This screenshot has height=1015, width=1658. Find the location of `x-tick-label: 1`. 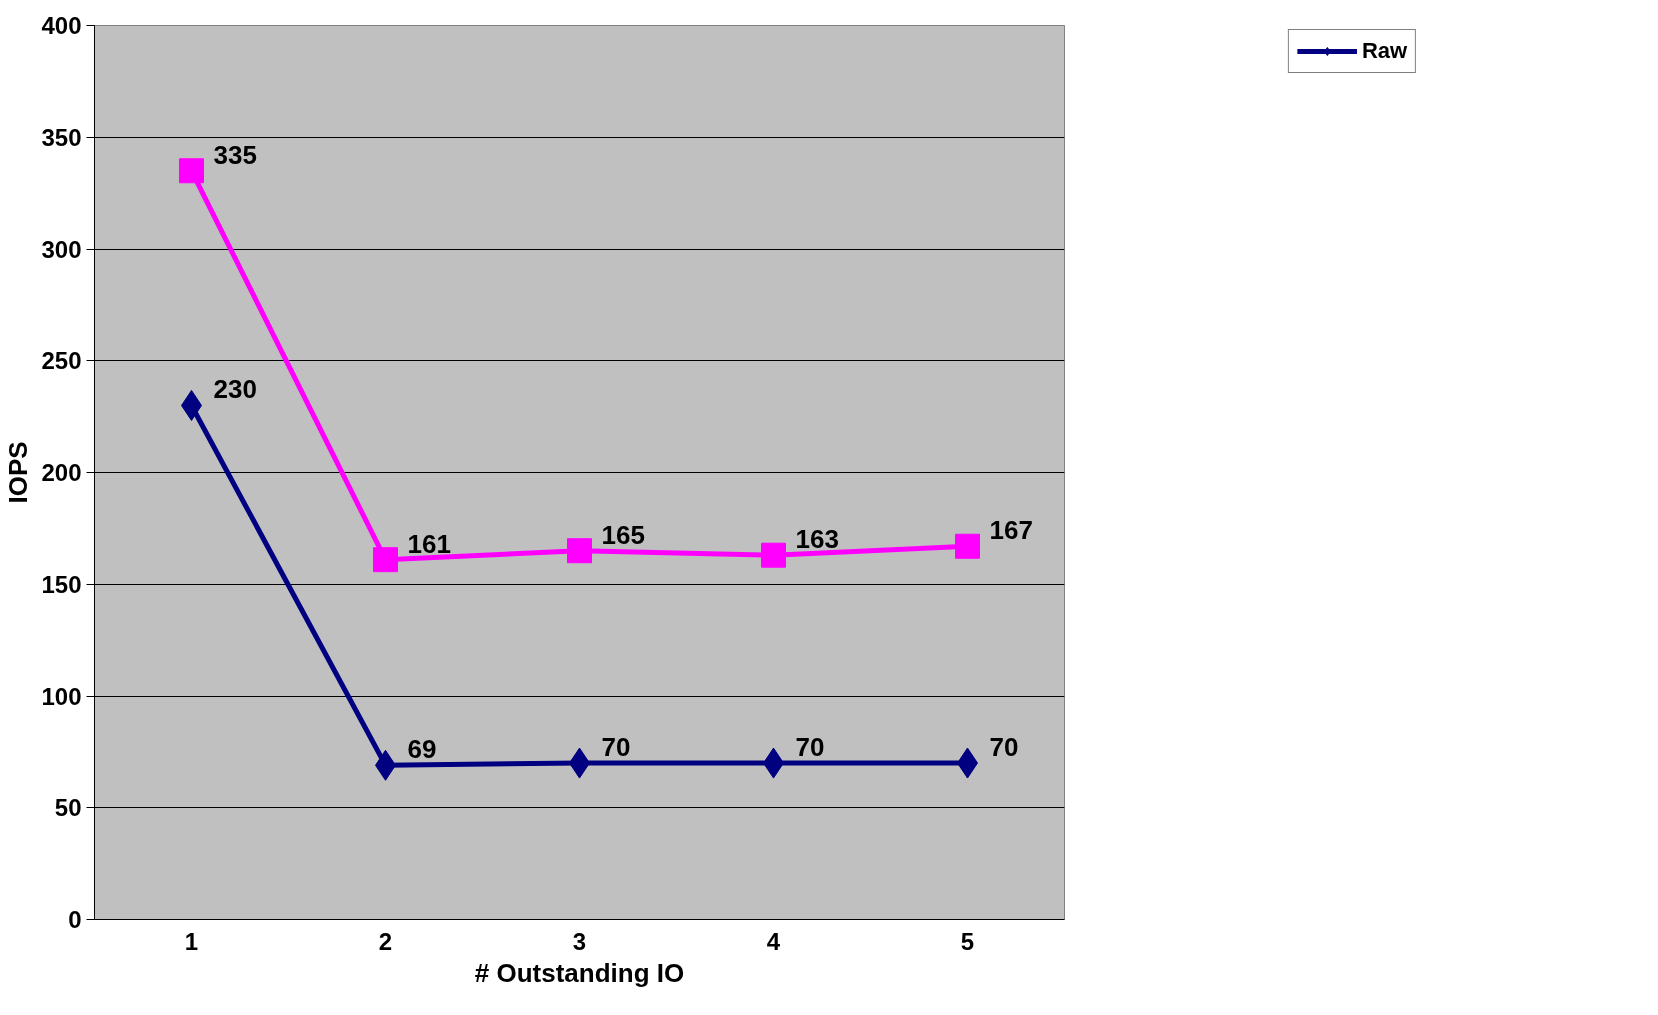

x-tick-label: 1 is located at coordinates (191, 941).